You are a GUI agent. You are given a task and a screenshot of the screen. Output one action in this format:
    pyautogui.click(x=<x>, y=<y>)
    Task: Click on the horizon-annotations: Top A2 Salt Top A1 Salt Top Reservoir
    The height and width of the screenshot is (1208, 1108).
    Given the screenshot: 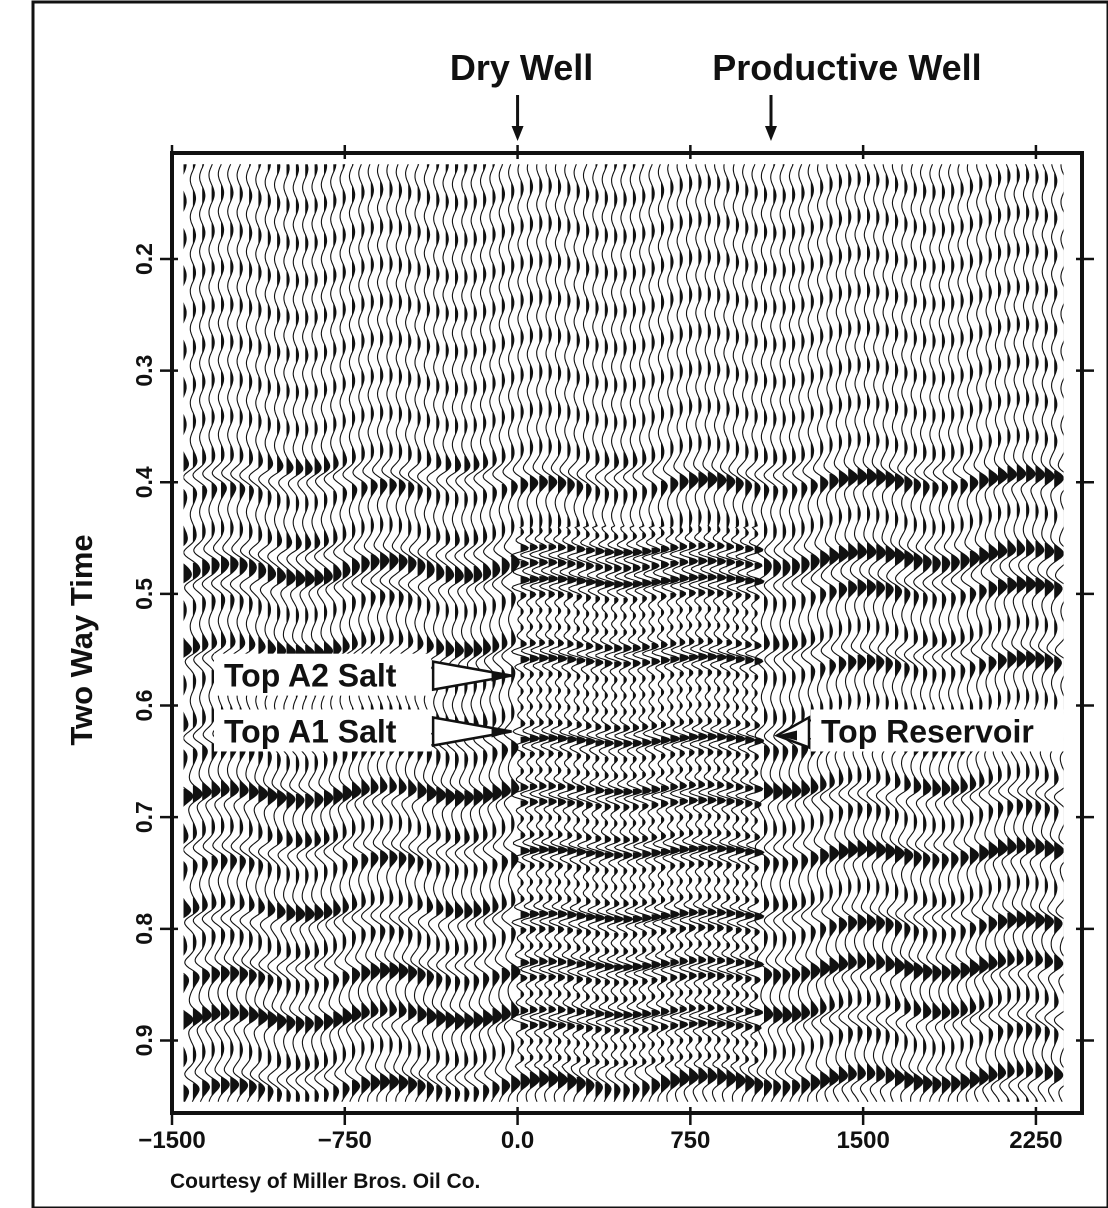 What is the action you would take?
    pyautogui.click(x=639, y=702)
    